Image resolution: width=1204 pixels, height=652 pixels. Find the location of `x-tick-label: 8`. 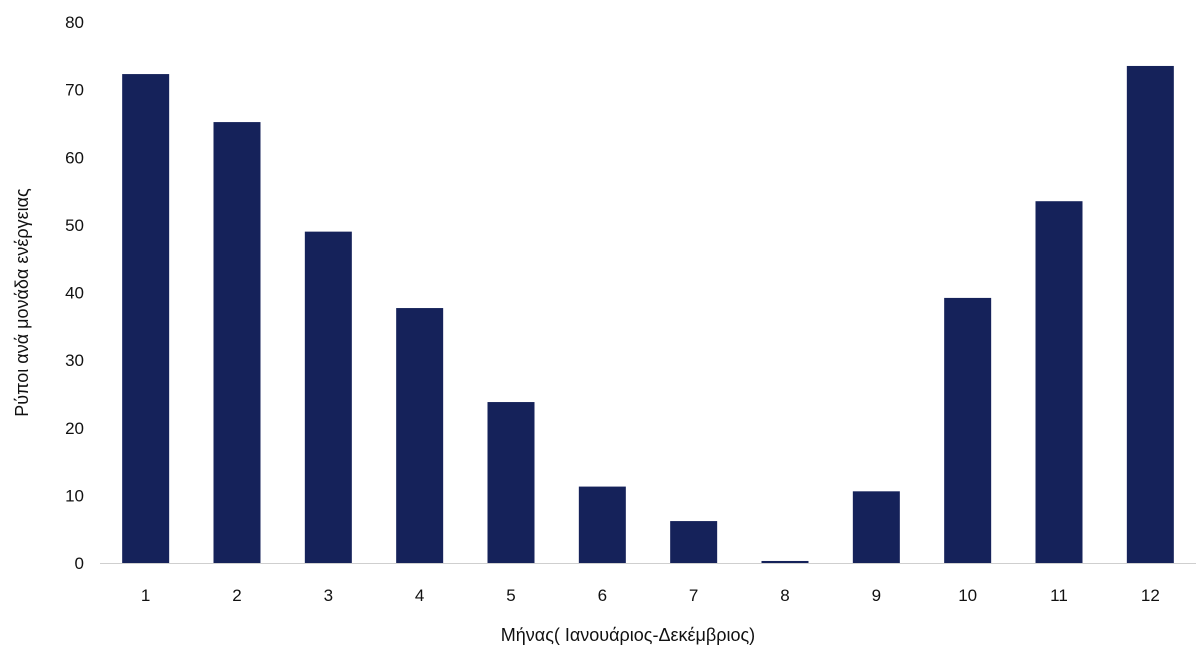

x-tick-label: 8 is located at coordinates (784, 595).